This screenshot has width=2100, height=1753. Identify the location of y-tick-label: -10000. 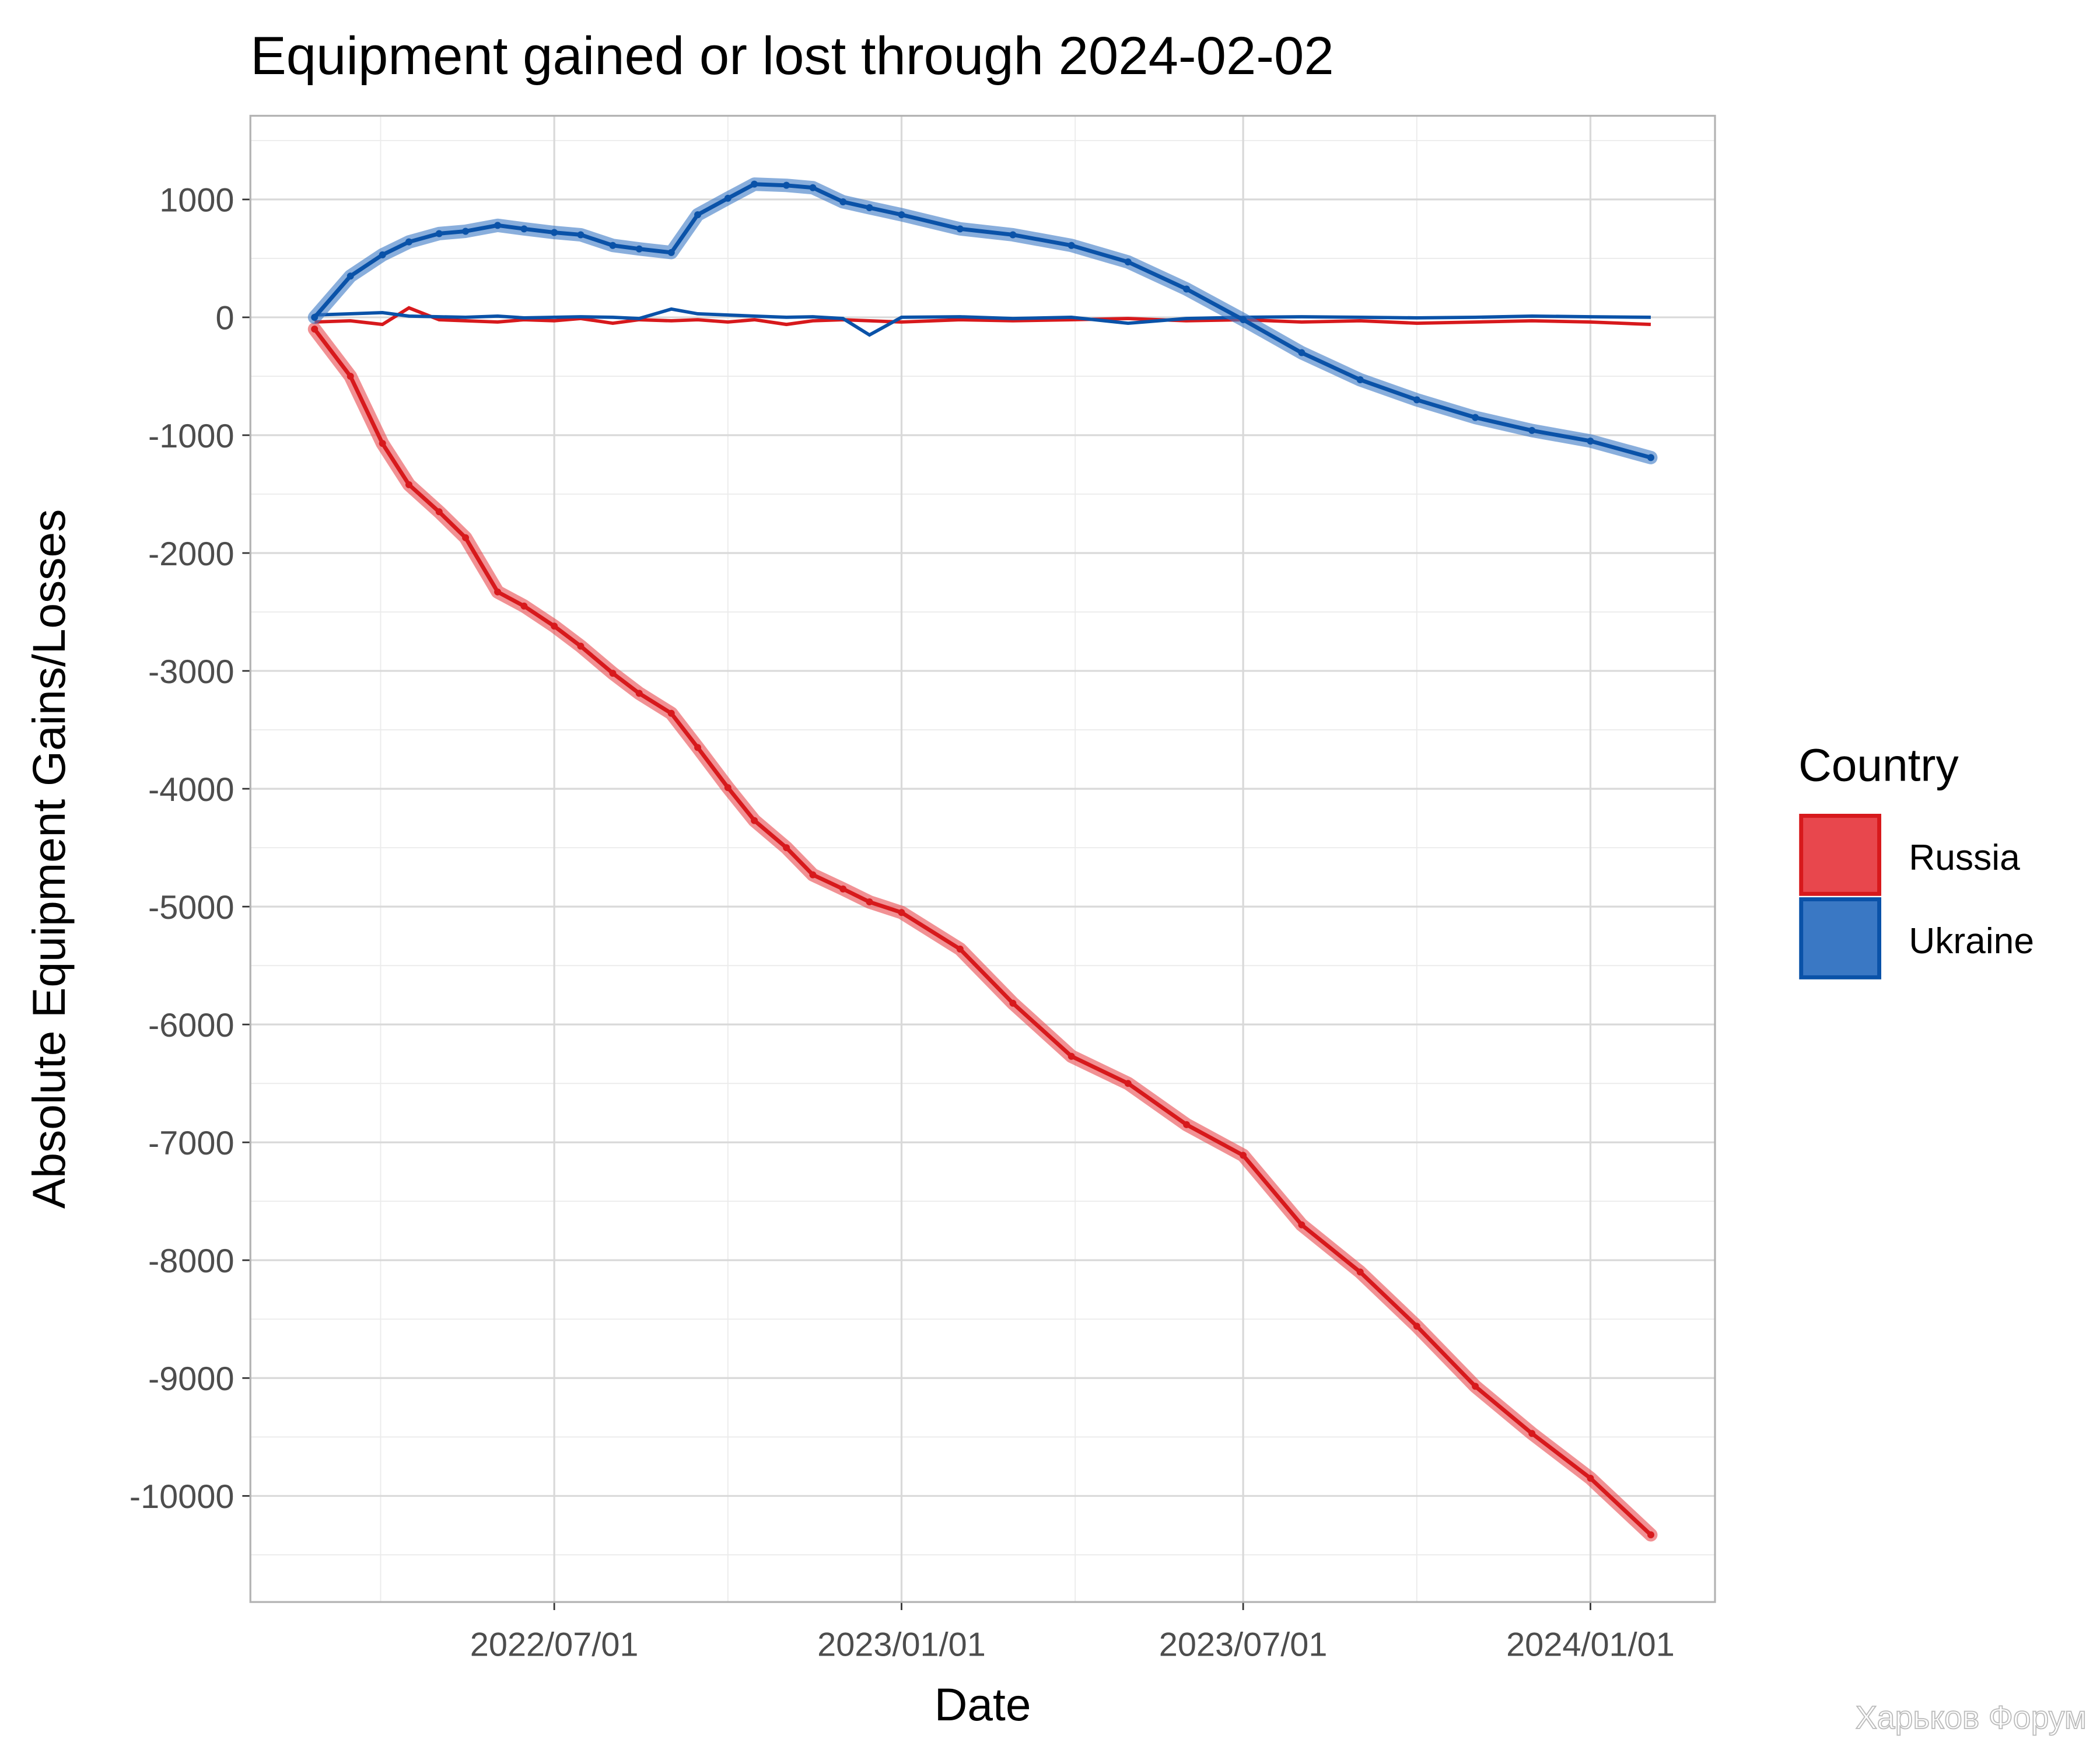
(182, 1497).